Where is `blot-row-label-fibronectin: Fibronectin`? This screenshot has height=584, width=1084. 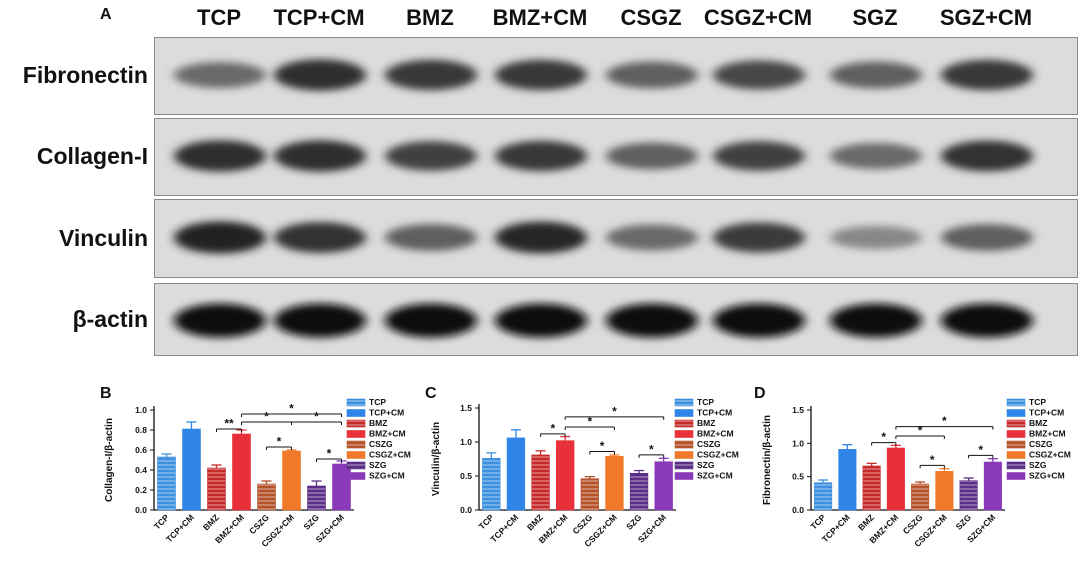
blot-row-label-fibronectin: Fibronectin is located at coordinates (85, 75).